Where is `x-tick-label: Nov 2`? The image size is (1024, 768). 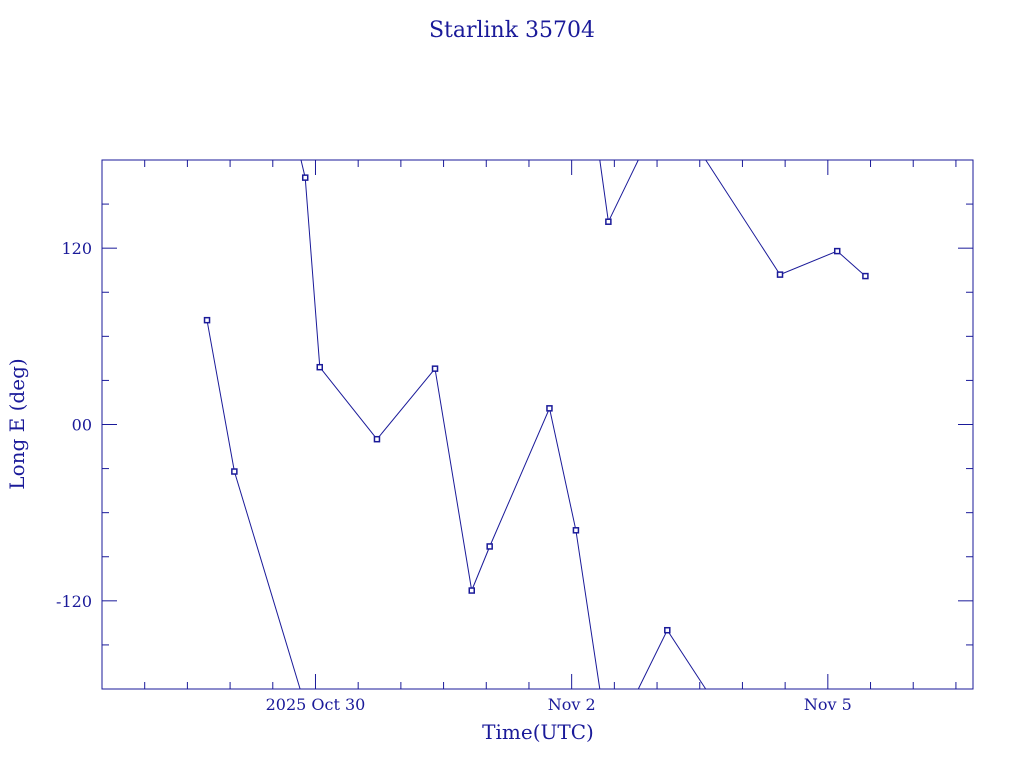 x-tick-label: Nov 2 is located at coordinates (572, 704).